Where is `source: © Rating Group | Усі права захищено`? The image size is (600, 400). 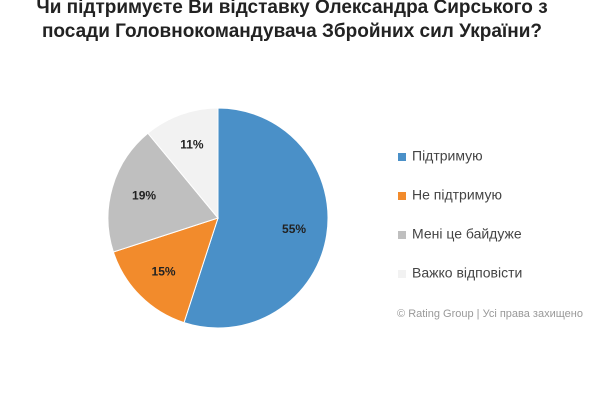 source: © Rating Group | Усі права захищено is located at coordinates (490, 314).